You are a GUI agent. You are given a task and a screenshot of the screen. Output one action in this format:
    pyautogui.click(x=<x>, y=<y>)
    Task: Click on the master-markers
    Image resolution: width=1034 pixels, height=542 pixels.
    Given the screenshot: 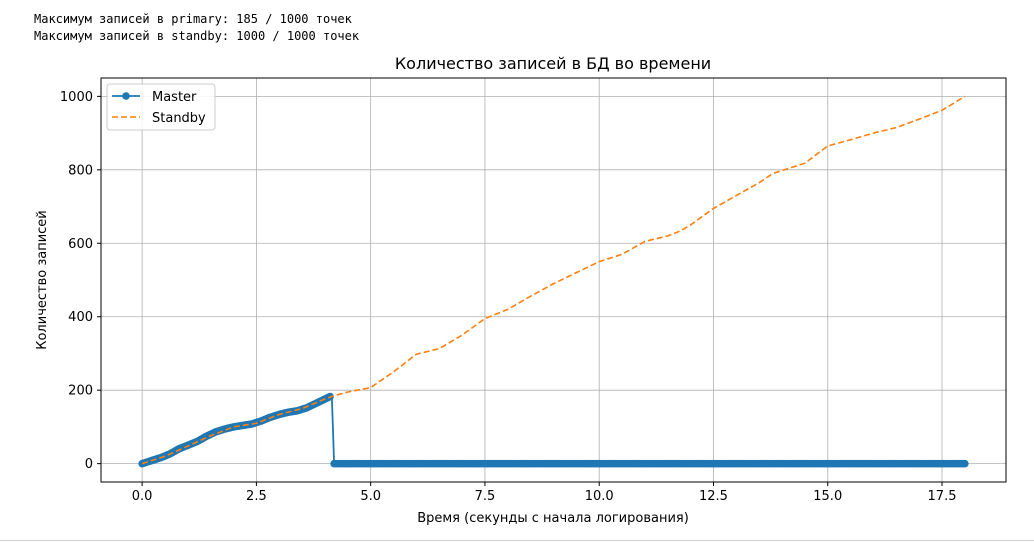 What is the action you would take?
    pyautogui.click(x=553, y=430)
    